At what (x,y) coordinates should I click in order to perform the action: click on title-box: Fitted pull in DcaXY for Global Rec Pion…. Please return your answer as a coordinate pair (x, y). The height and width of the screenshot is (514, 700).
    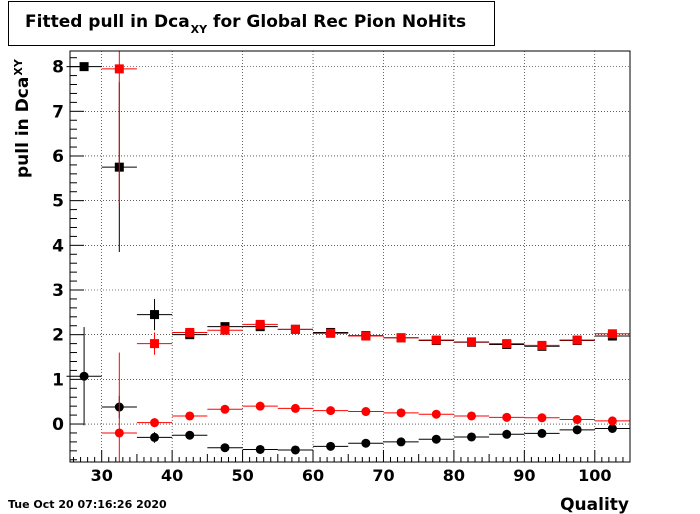
    Looking at the image, I should click on (251, 23).